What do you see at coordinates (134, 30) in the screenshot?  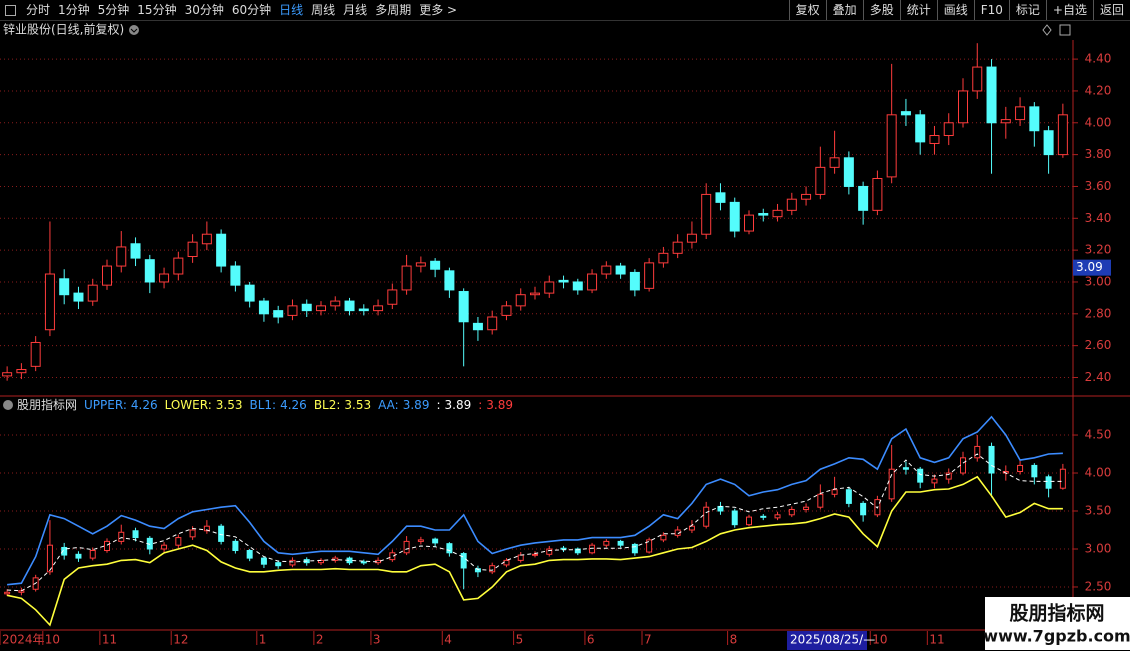 I see `title-menu-icon` at bounding box center [134, 30].